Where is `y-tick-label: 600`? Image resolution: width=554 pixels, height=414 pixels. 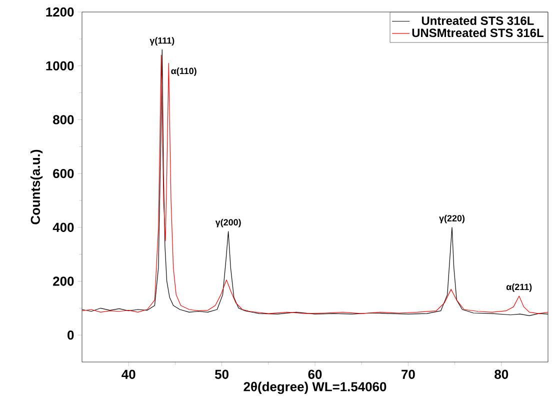 y-tick-label: 600 is located at coordinates (63, 173).